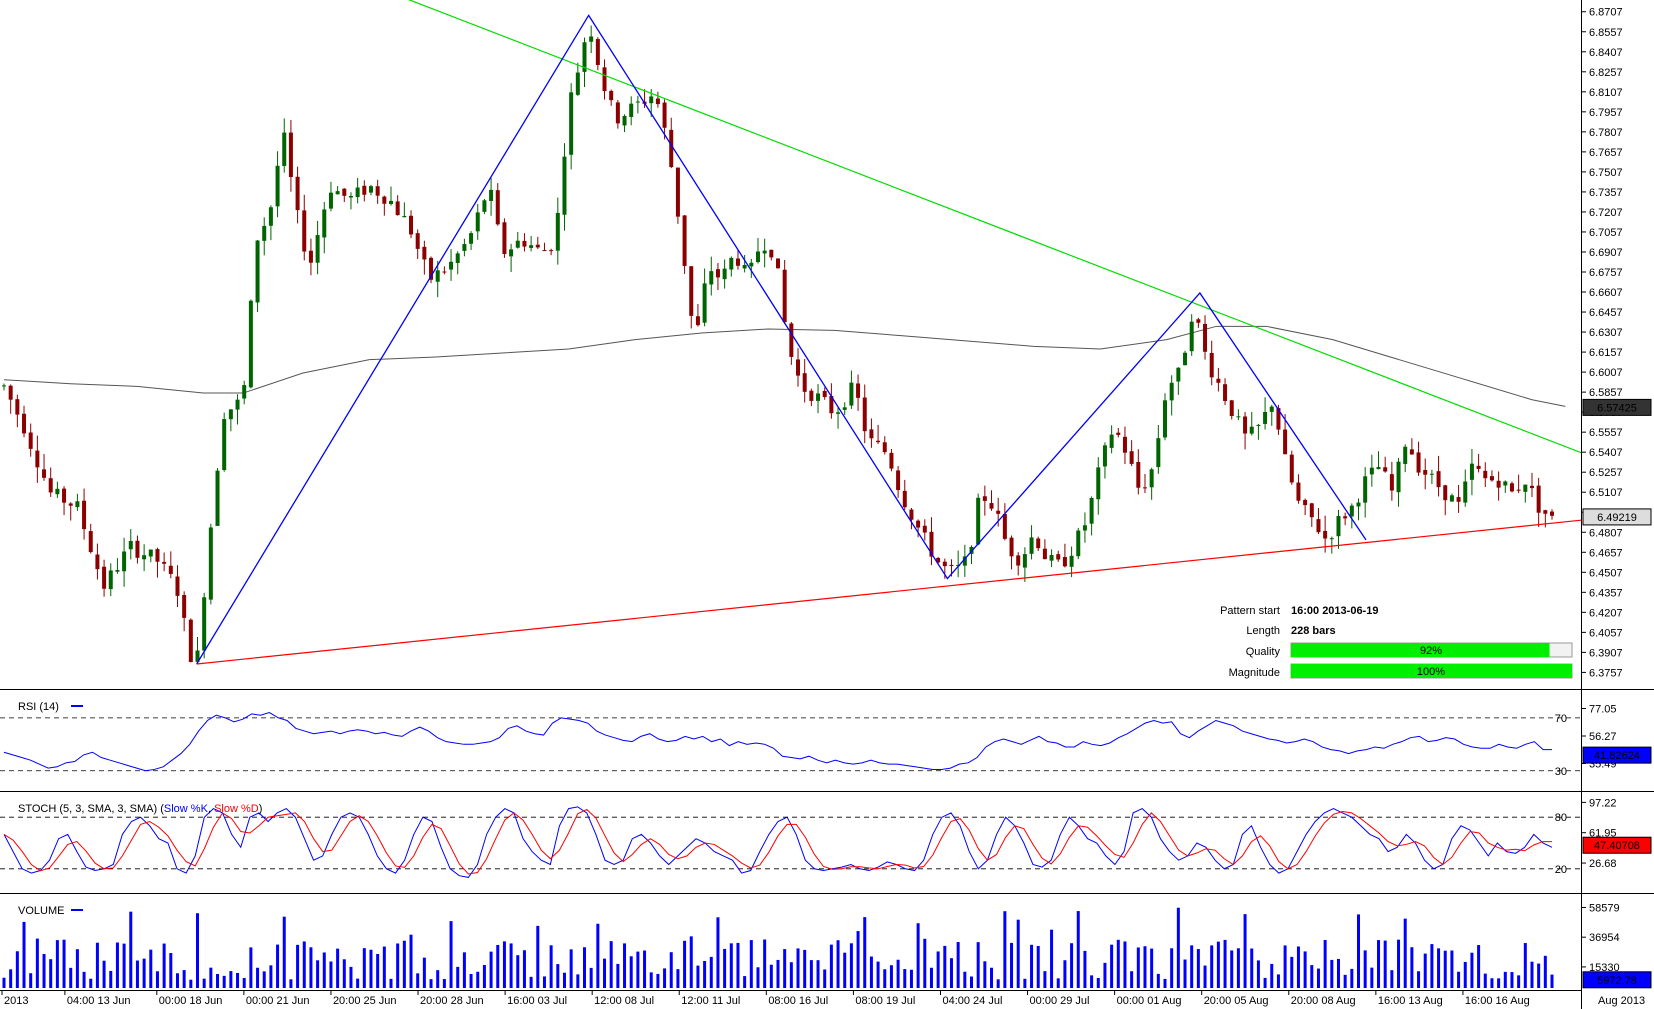  Describe the element at coordinates (1606, 573) in the screenshot. I see `price-tick-label: 6.4507` at that location.